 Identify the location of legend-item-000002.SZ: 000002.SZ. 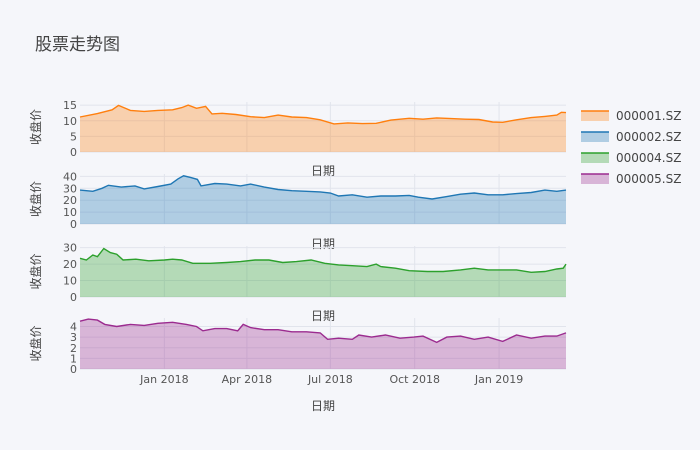
(631, 137).